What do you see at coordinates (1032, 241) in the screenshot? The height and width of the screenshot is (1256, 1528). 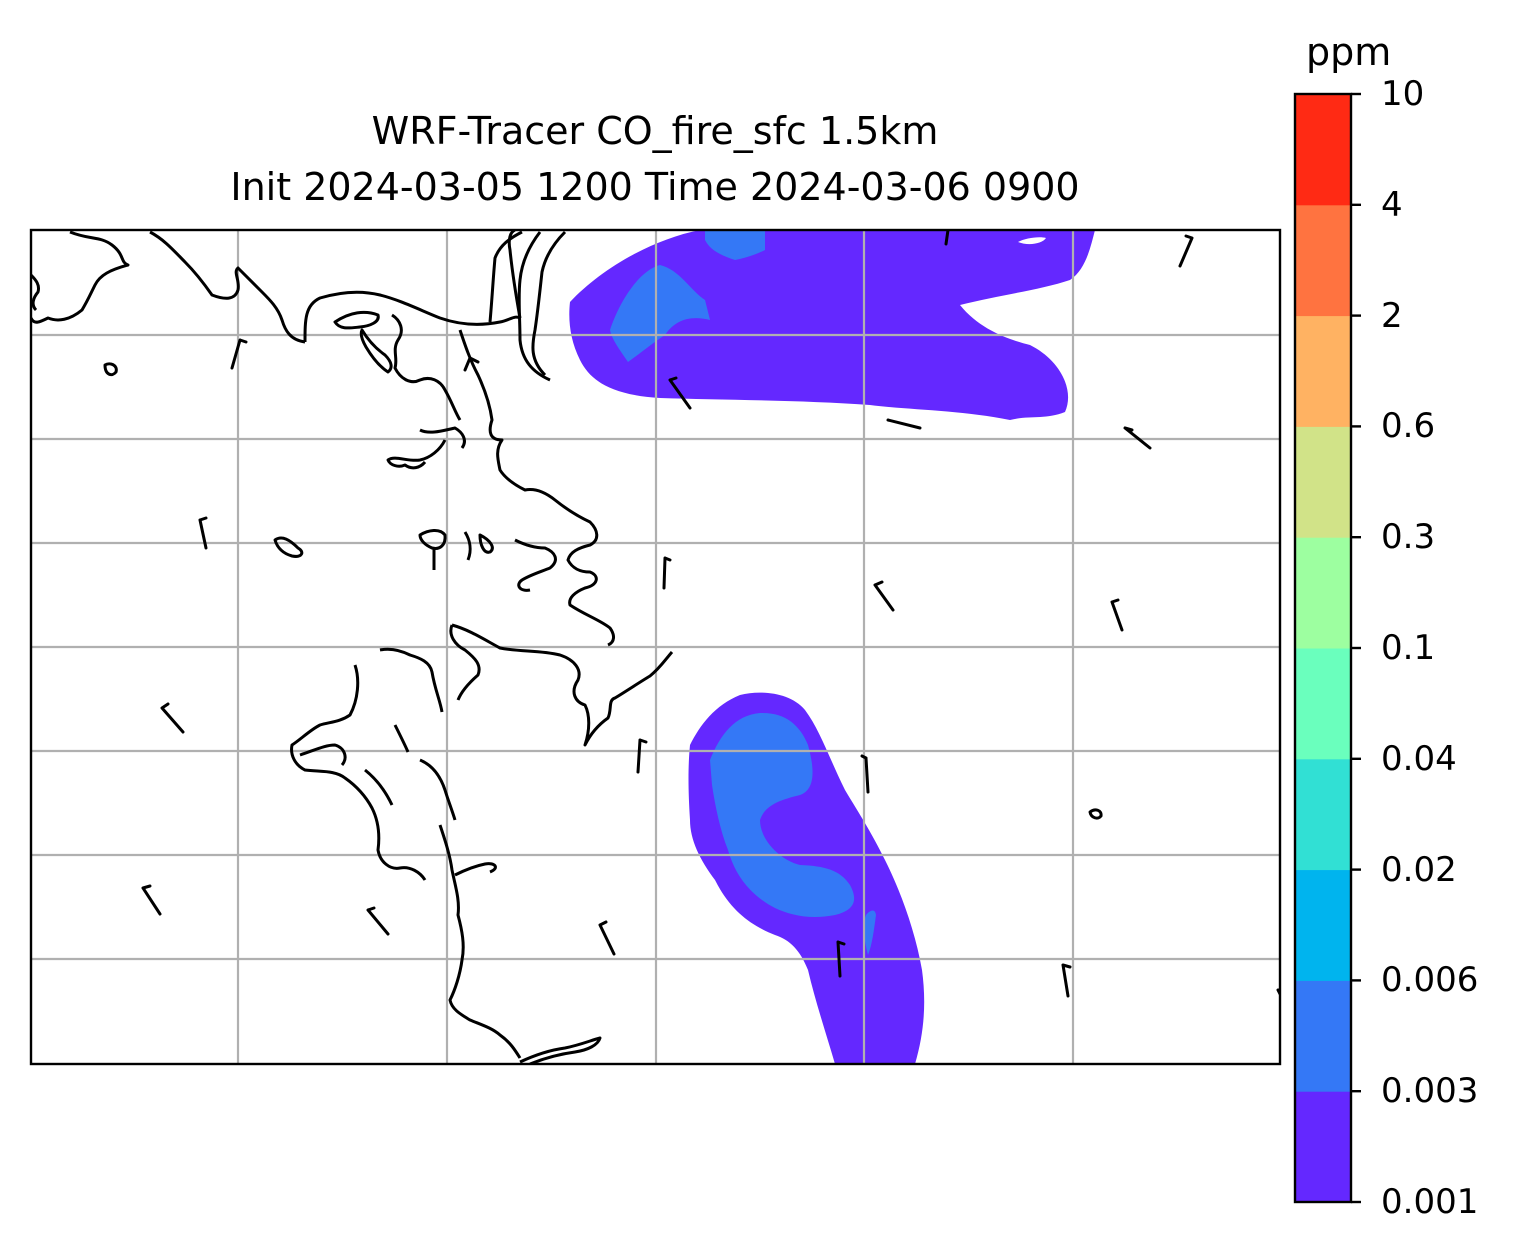 I see `plume-north-hole` at bounding box center [1032, 241].